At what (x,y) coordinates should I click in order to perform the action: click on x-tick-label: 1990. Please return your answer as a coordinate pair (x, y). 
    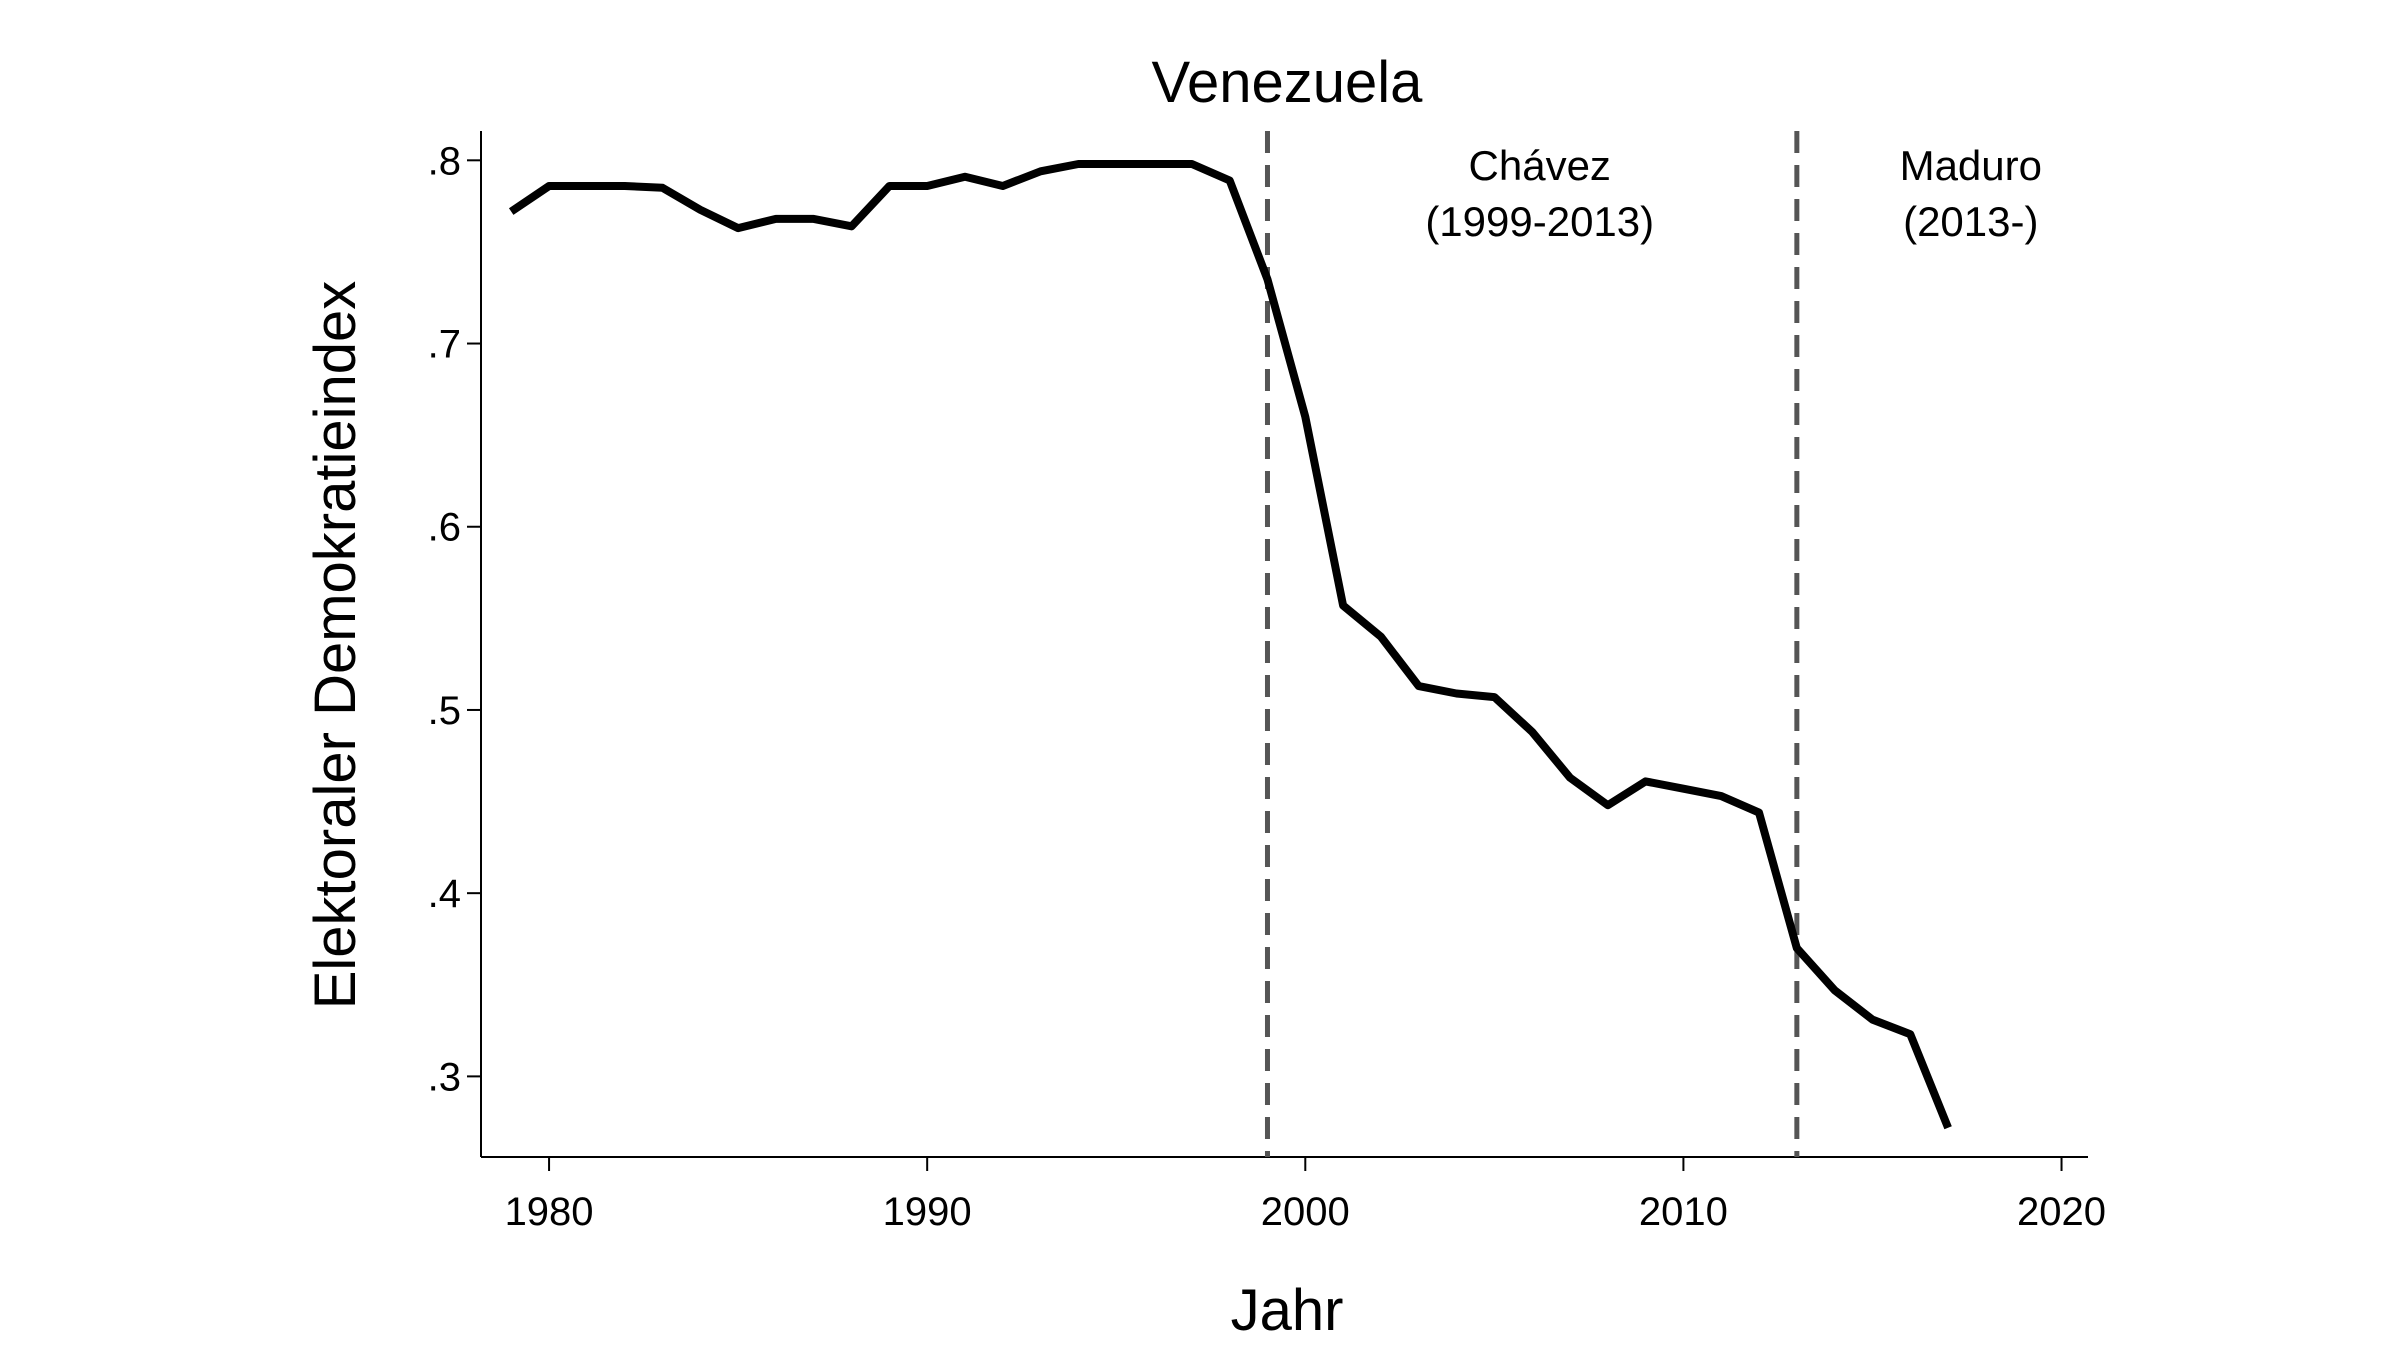
    Looking at the image, I should click on (927, 1212).